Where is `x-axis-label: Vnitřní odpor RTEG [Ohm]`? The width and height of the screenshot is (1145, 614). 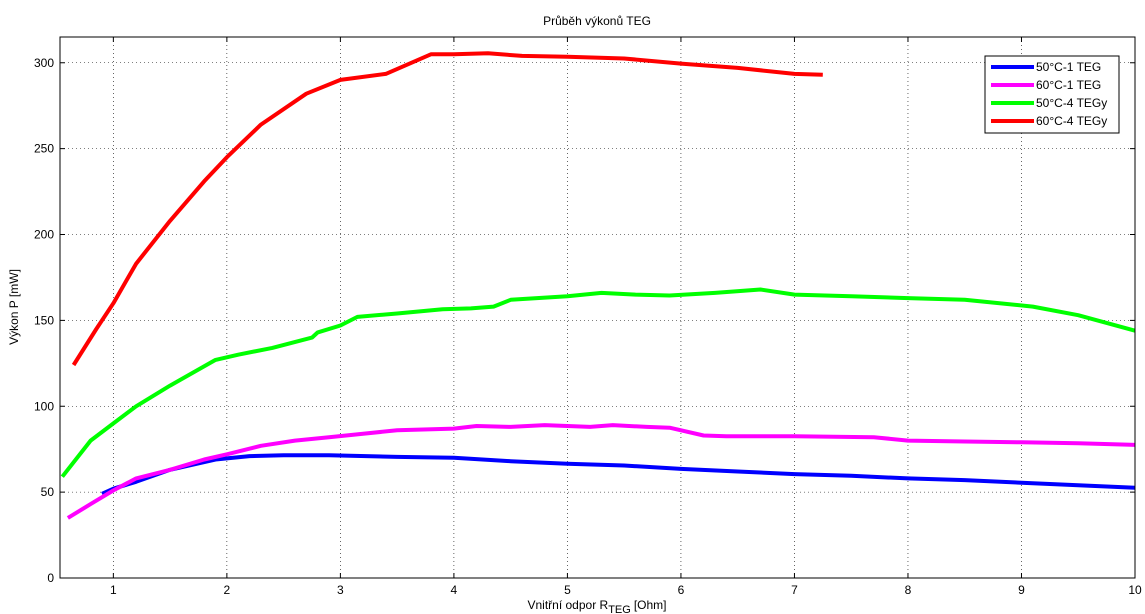
x-axis-label: Vnitřní odpor RTEG [Ohm] is located at coordinates (596, 606).